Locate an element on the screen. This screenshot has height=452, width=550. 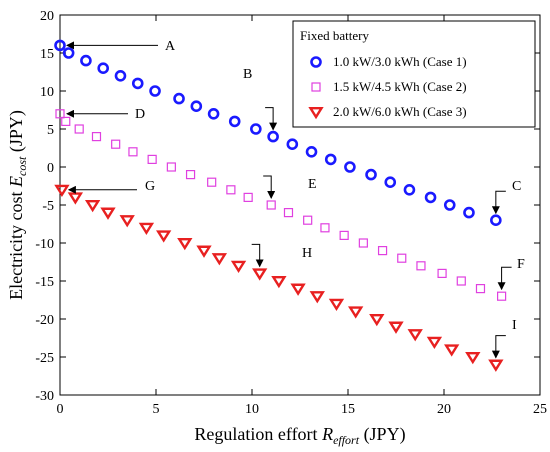
x-tick-label: 15 is located at coordinates (348, 409).